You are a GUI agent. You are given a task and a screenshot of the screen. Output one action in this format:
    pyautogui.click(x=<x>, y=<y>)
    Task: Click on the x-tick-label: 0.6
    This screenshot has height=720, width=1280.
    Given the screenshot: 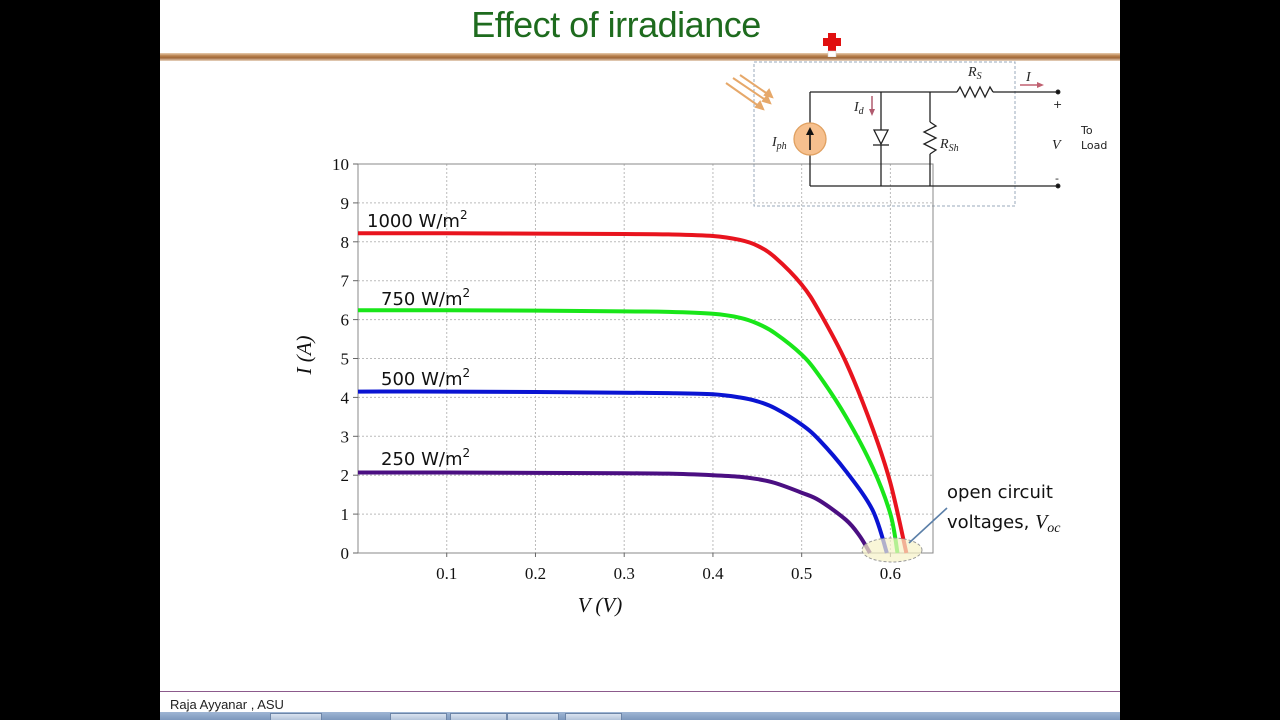 What is the action you would take?
    pyautogui.click(x=890, y=573)
    